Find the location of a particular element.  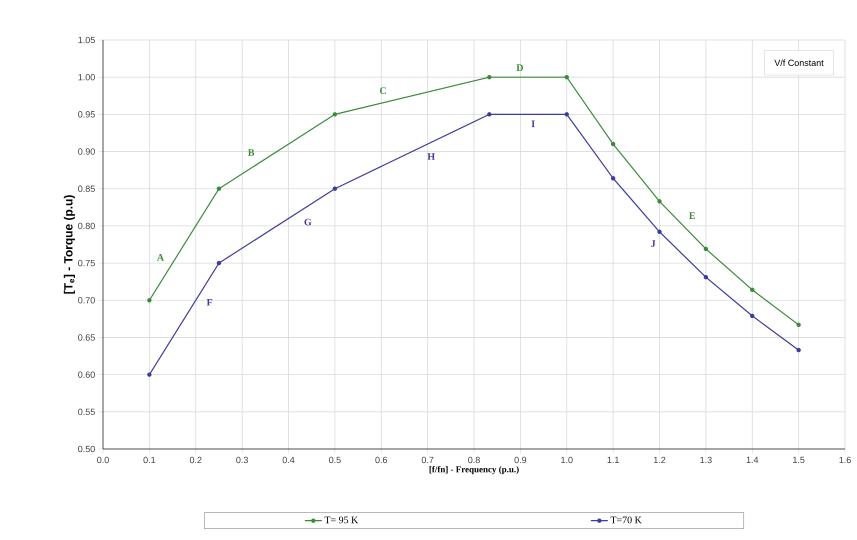

x-tick-label: 0.4 is located at coordinates (288, 460).